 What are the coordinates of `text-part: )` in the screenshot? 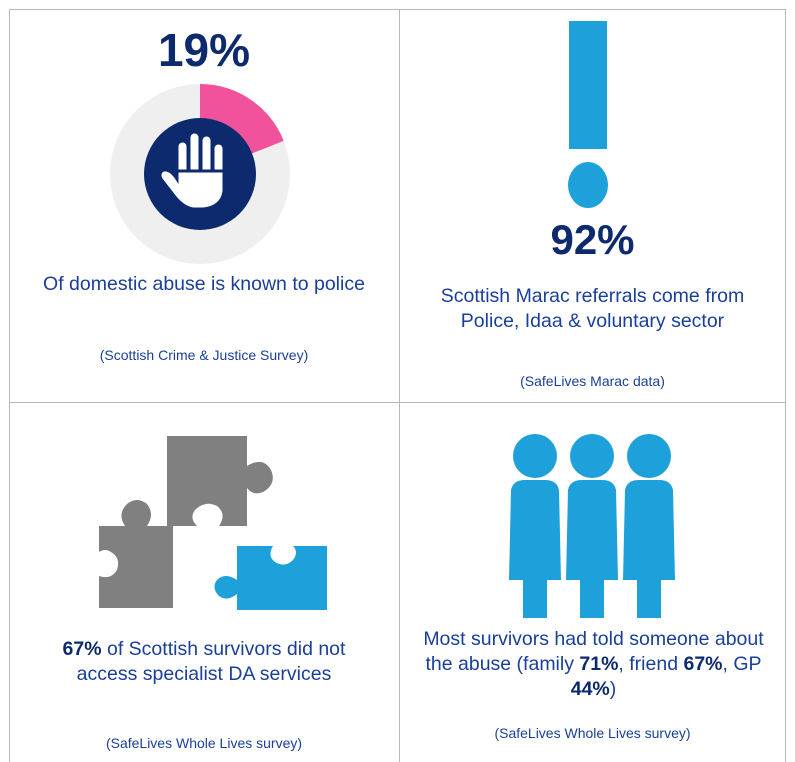 It's located at (613, 688).